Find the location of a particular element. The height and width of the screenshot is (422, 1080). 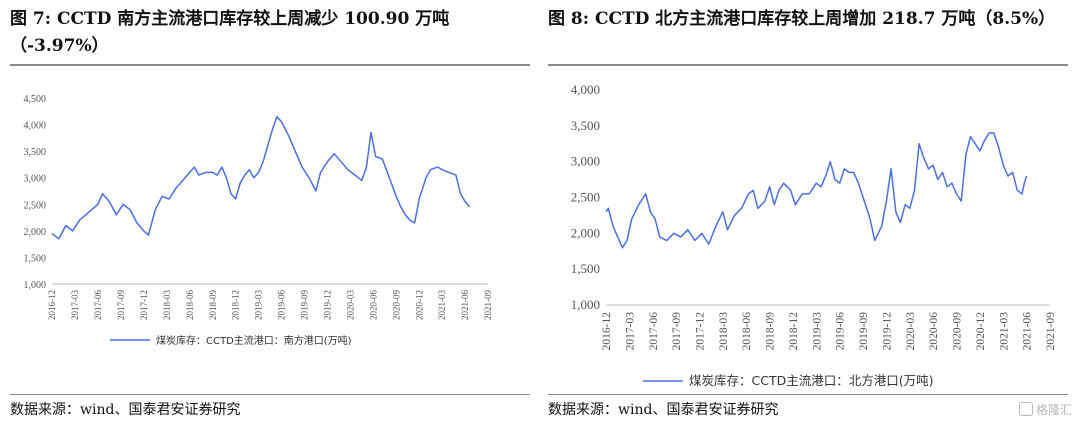

figure-title: 图 8: CCTD 北方主流港口库存较上周增加 218.7 万吨（8.5%） is located at coordinates (802, 19).